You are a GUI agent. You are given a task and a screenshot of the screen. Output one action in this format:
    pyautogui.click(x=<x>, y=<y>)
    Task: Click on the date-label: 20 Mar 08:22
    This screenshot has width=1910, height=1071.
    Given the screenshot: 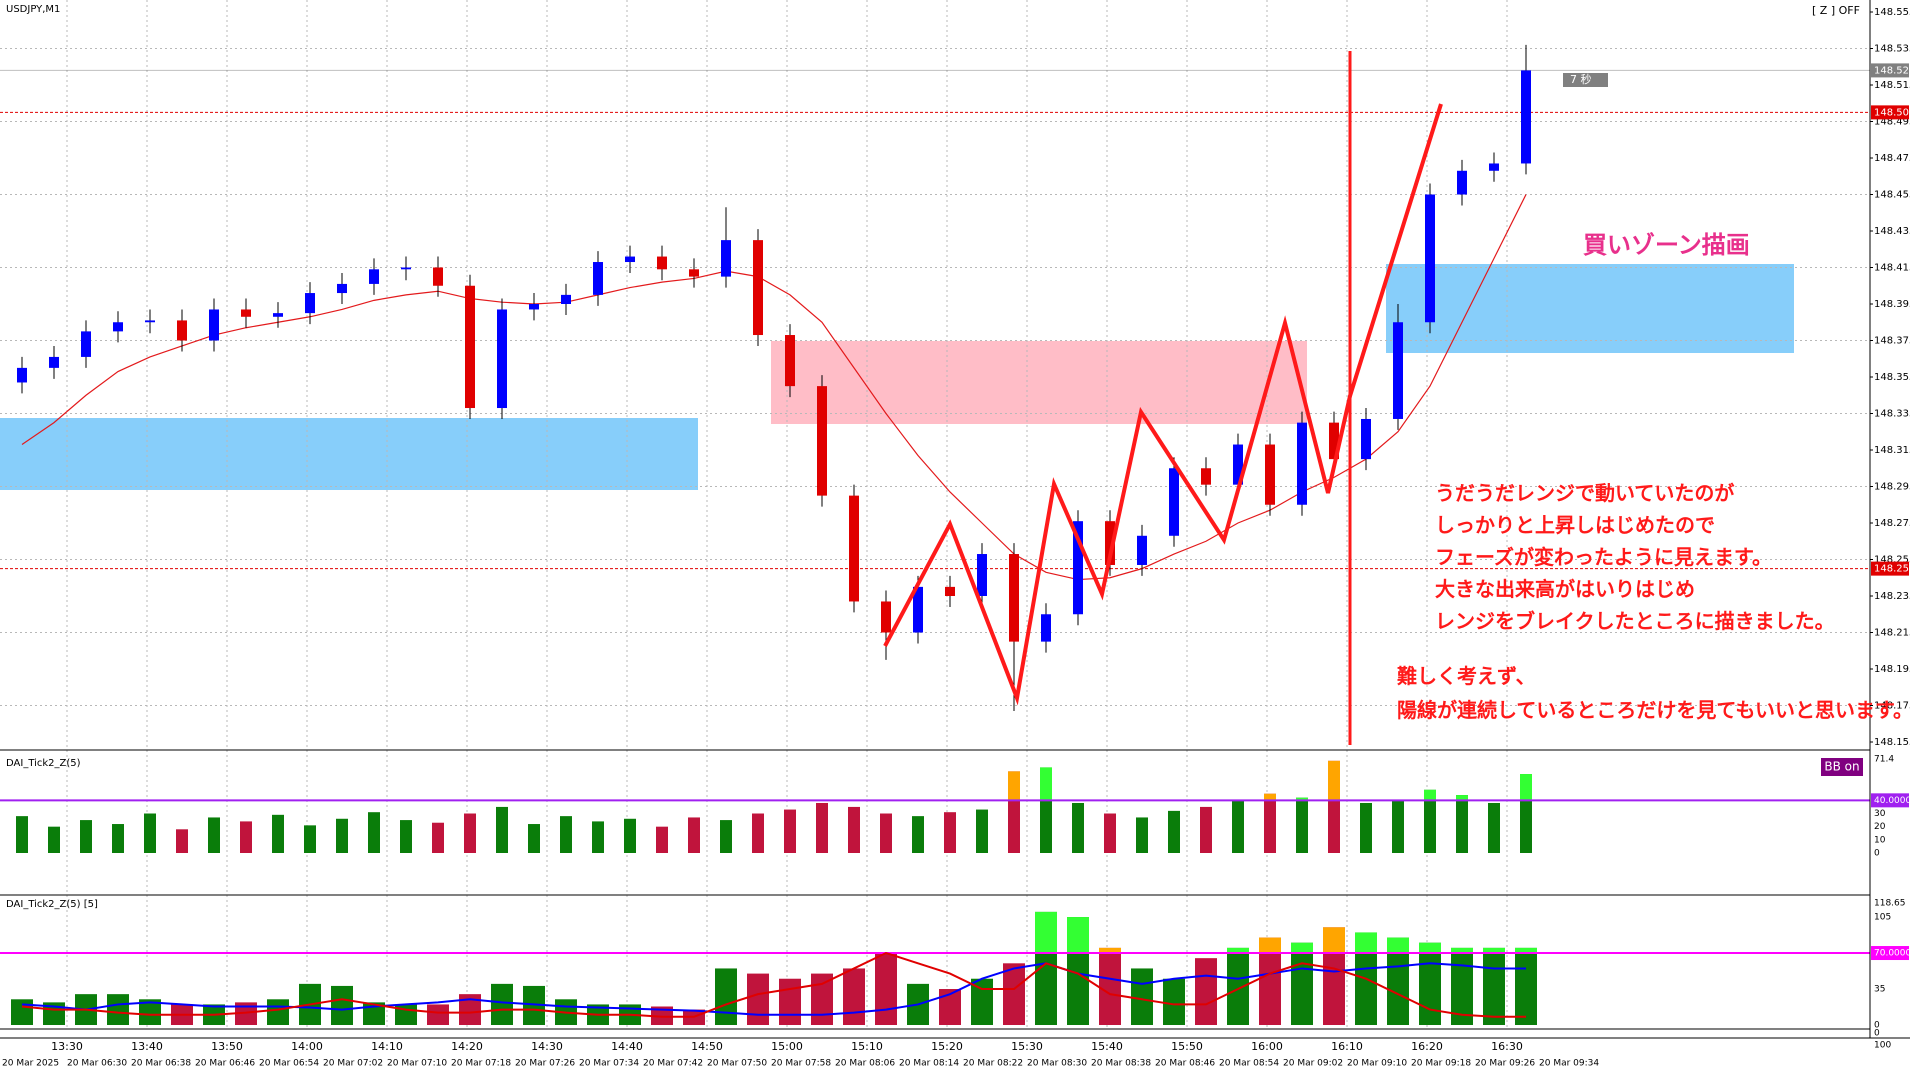 What is the action you would take?
    pyautogui.click(x=993, y=1064)
    